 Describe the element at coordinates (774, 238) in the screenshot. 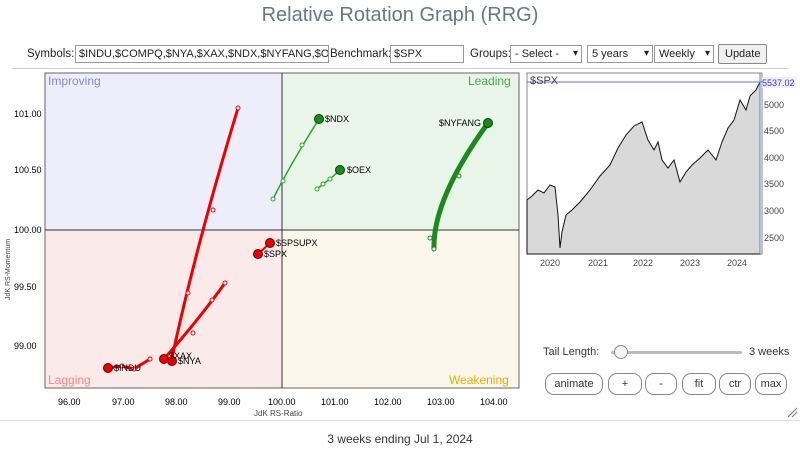

I see `mini-y-tick: 2500` at that location.